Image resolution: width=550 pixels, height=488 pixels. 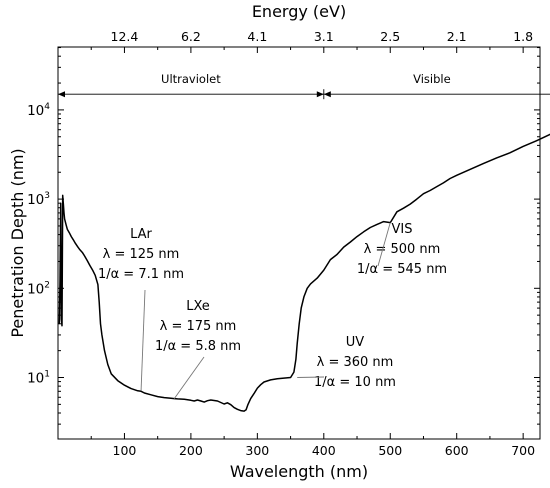 What do you see at coordinates (125, 450) in the screenshot?
I see `x-tick-label: 100` at bounding box center [125, 450].